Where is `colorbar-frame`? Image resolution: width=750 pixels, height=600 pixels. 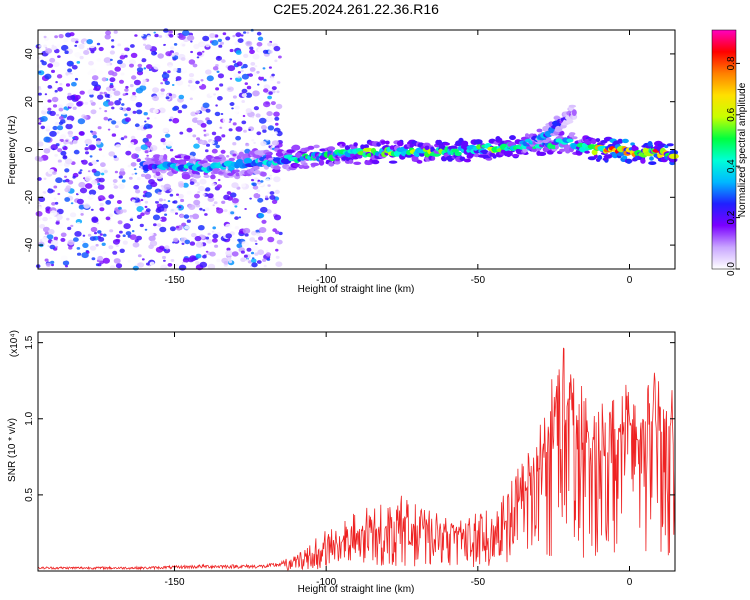
colorbar-frame is located at coordinates (724, 149).